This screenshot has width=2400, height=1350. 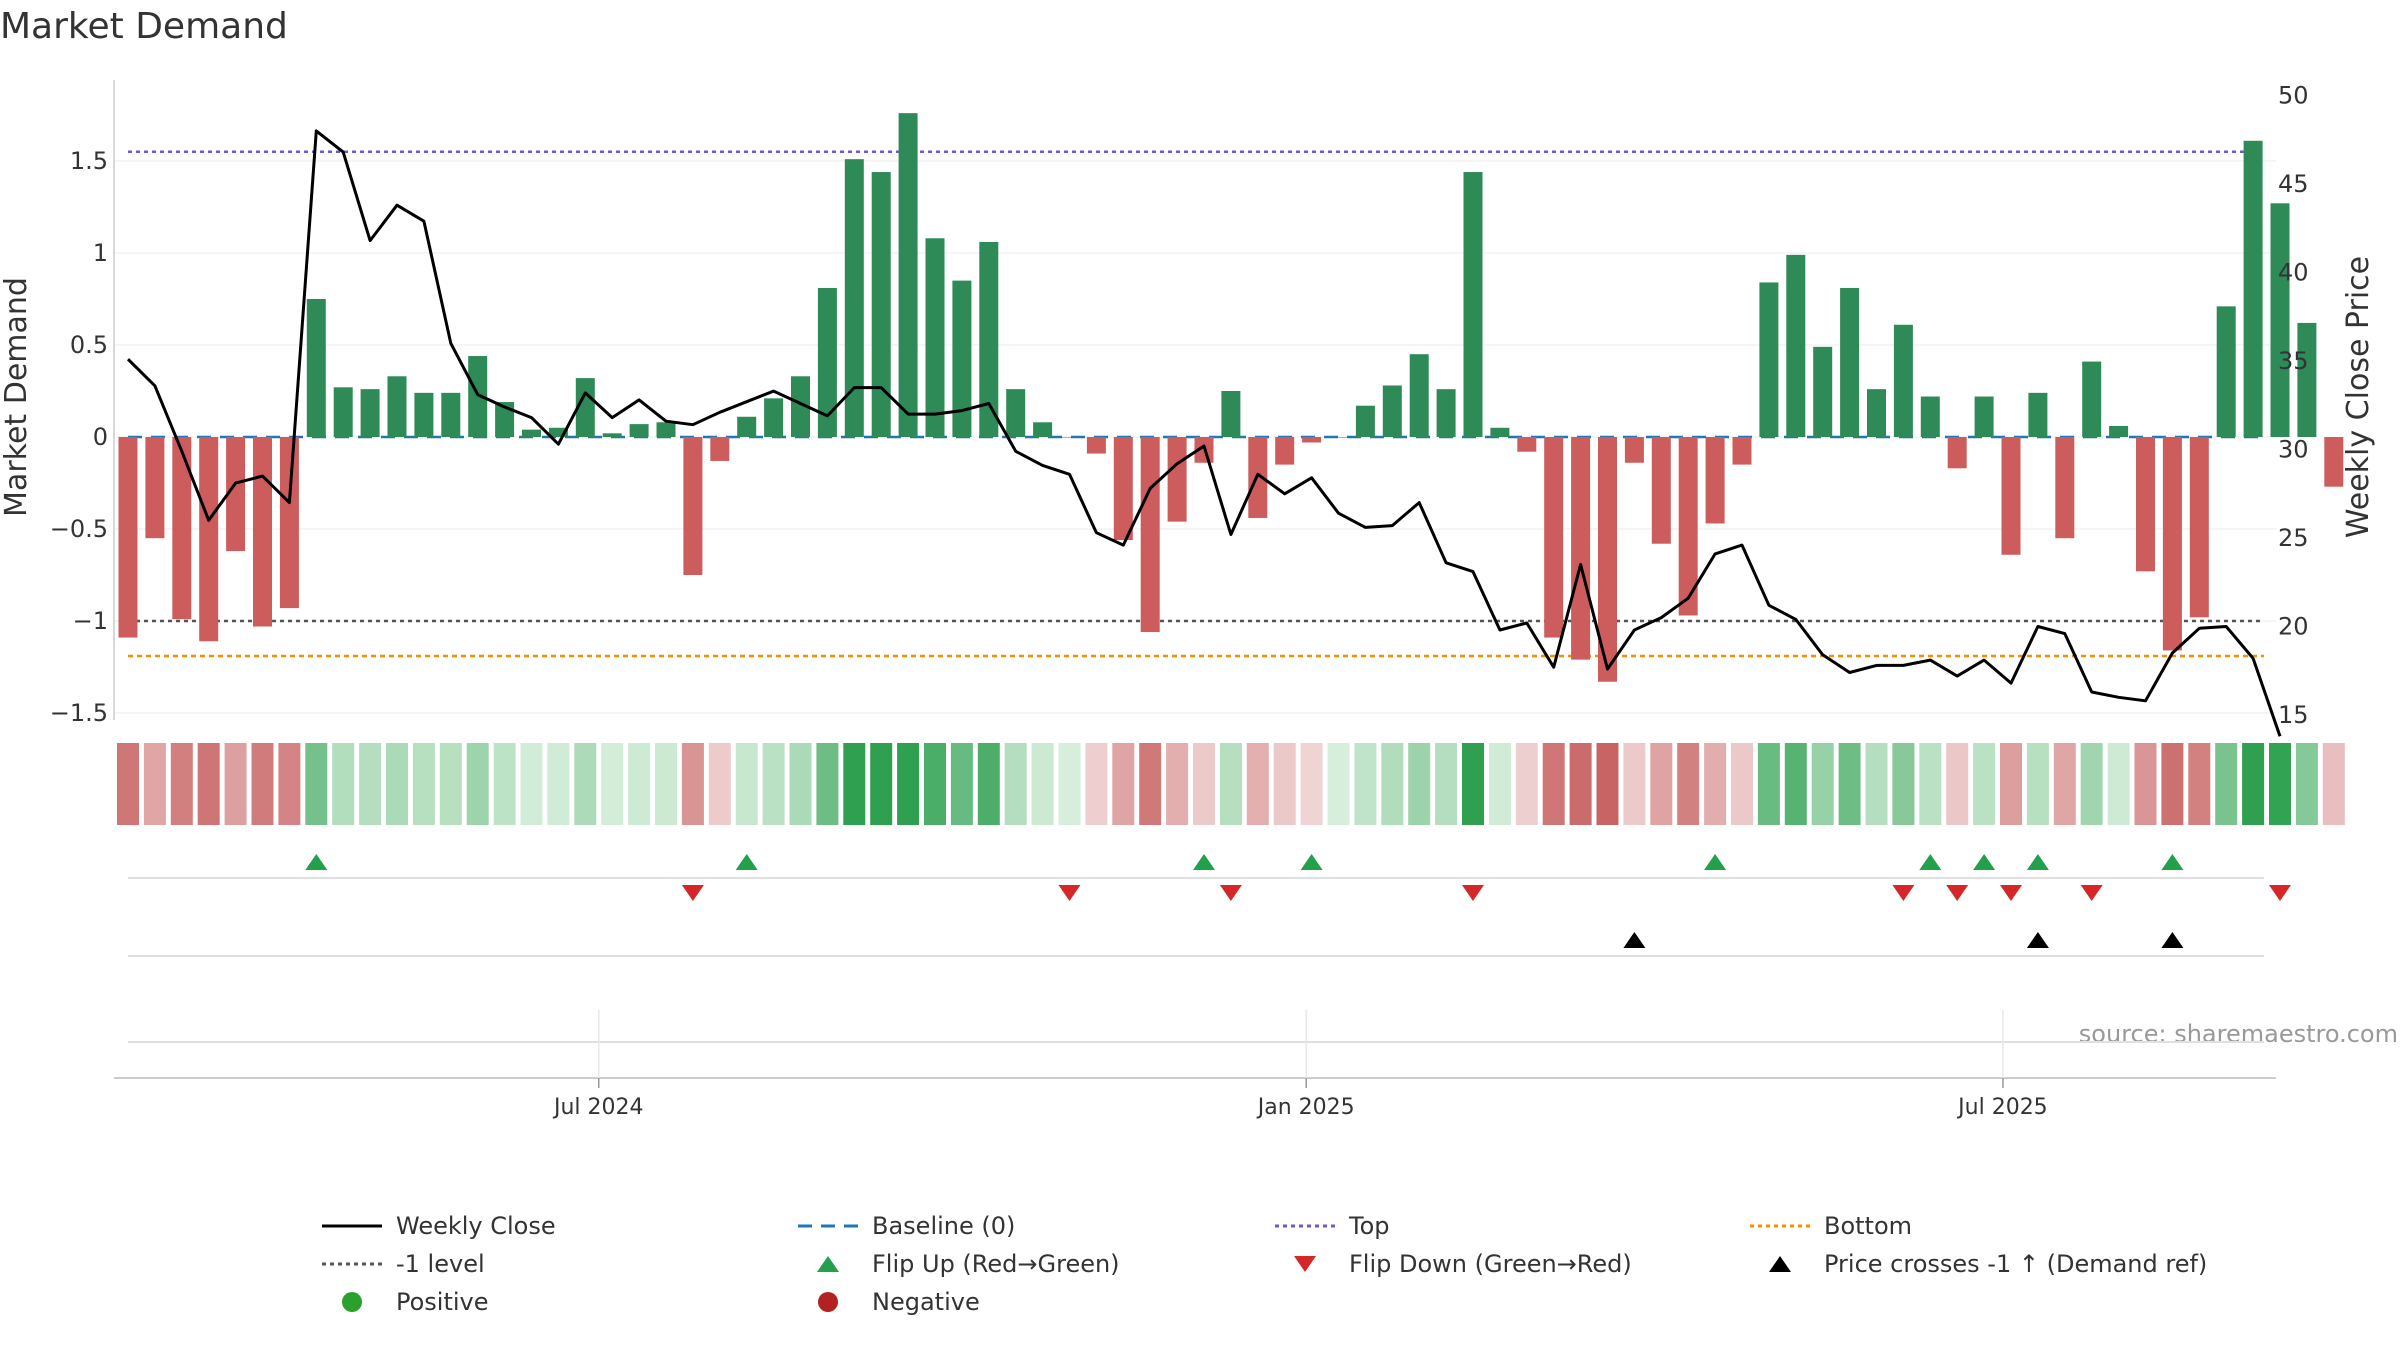 What do you see at coordinates (144, 26) in the screenshot?
I see `chart-title: Market Demand` at bounding box center [144, 26].